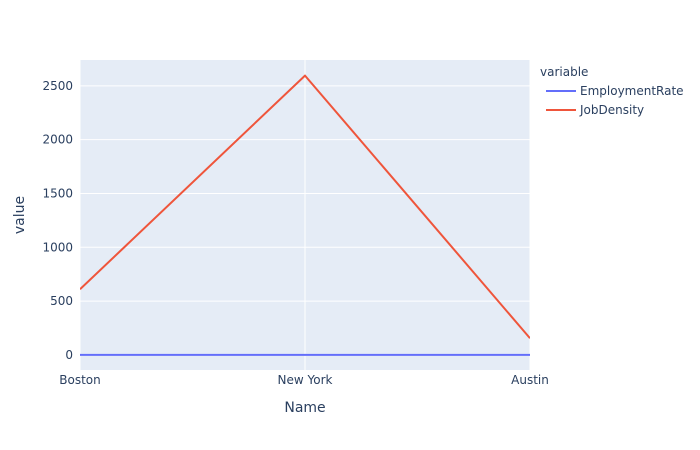  I want to click on x-tick-label: New York, so click(305, 380).